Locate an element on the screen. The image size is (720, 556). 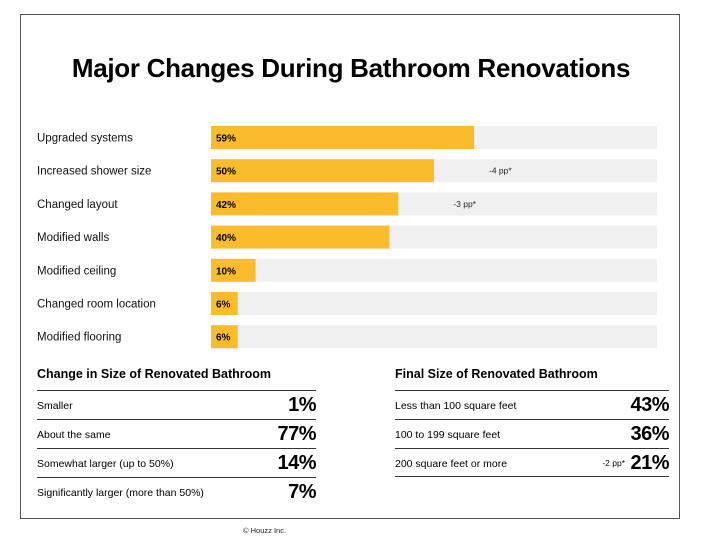
table-row: 100 to 199 square feet 36% is located at coordinates (532, 433).